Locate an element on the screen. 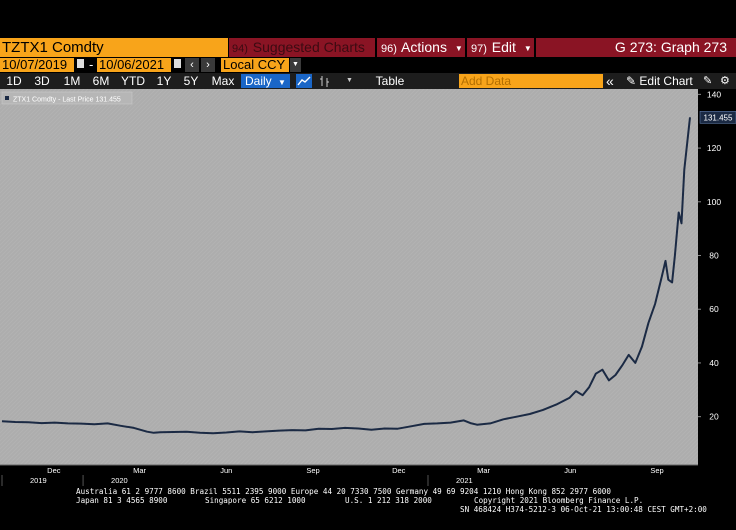  period-5y-button: 5Y is located at coordinates (191, 81).